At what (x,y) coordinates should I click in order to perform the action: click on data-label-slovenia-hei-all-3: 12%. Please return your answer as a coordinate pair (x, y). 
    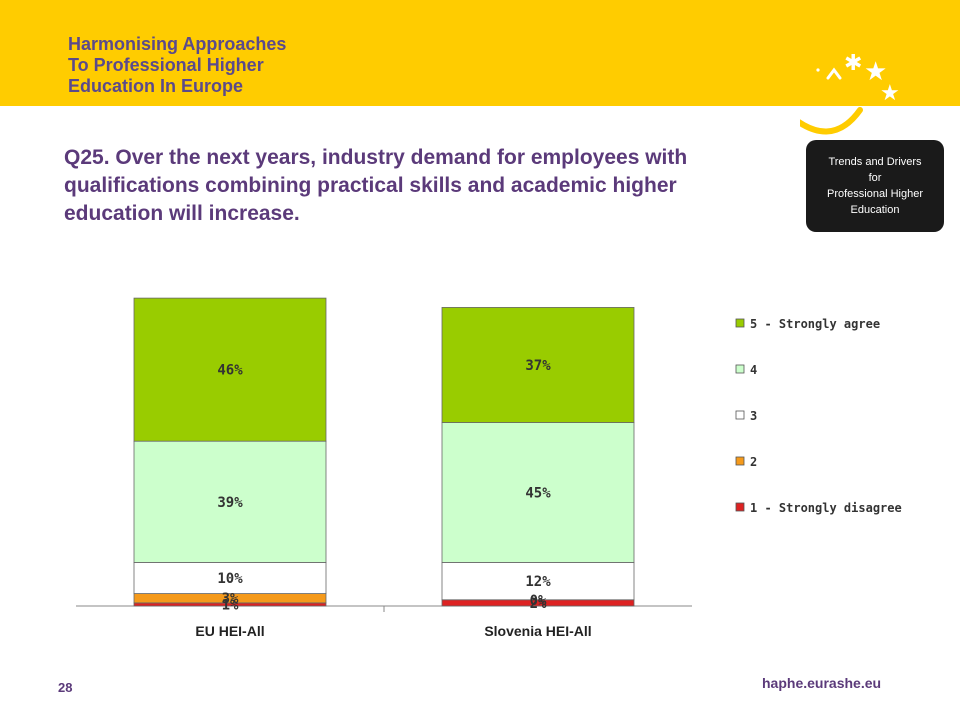
    Looking at the image, I should click on (538, 582).